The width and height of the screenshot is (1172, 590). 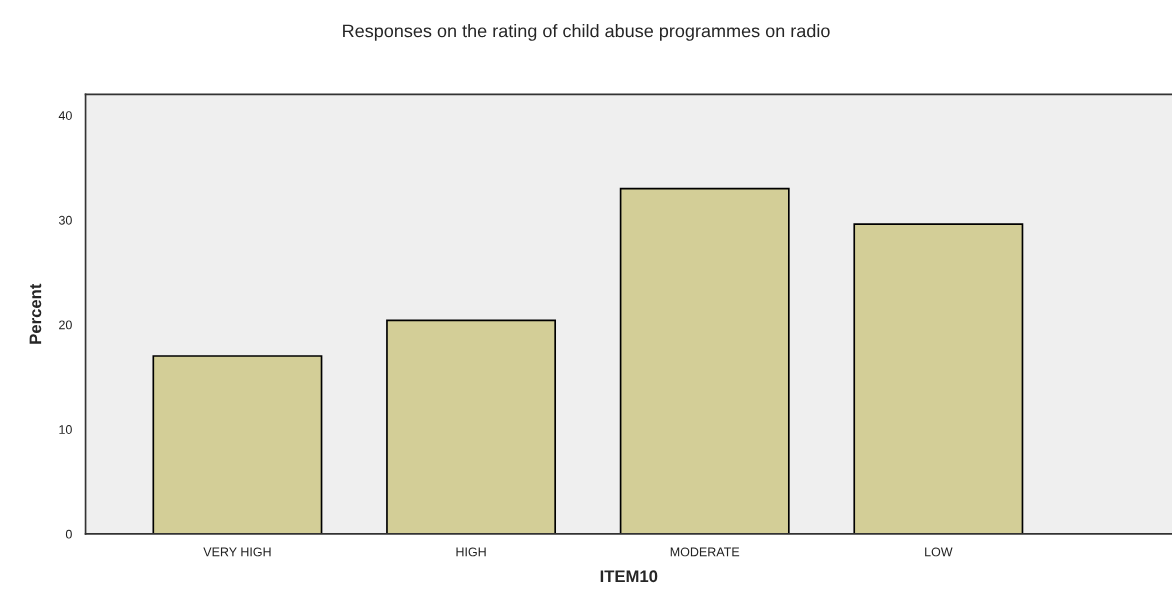 What do you see at coordinates (939, 552) in the screenshot?
I see `x-tick-label: LOW` at bounding box center [939, 552].